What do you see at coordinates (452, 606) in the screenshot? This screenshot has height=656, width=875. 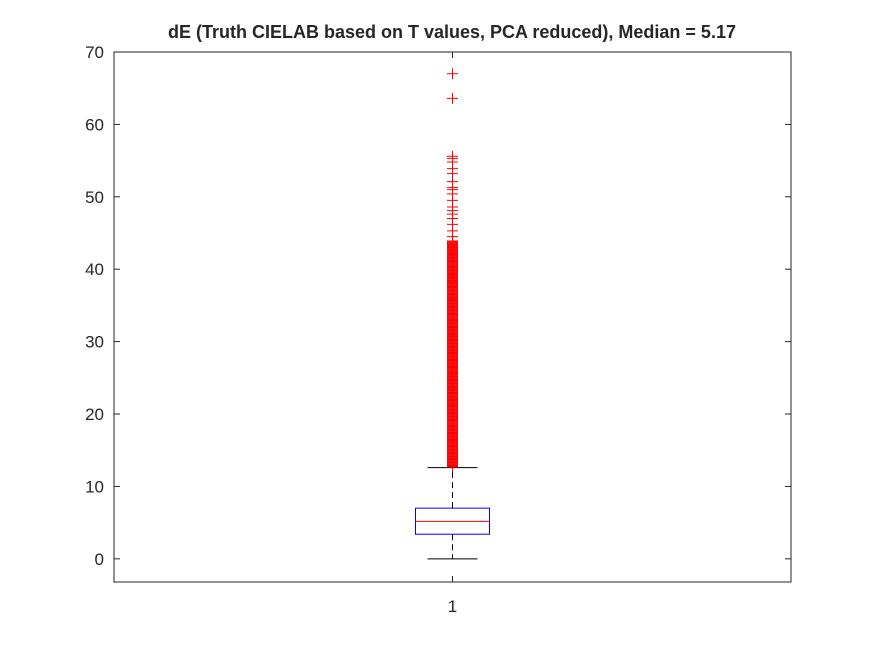 I see `x-tick-label: 1` at bounding box center [452, 606].